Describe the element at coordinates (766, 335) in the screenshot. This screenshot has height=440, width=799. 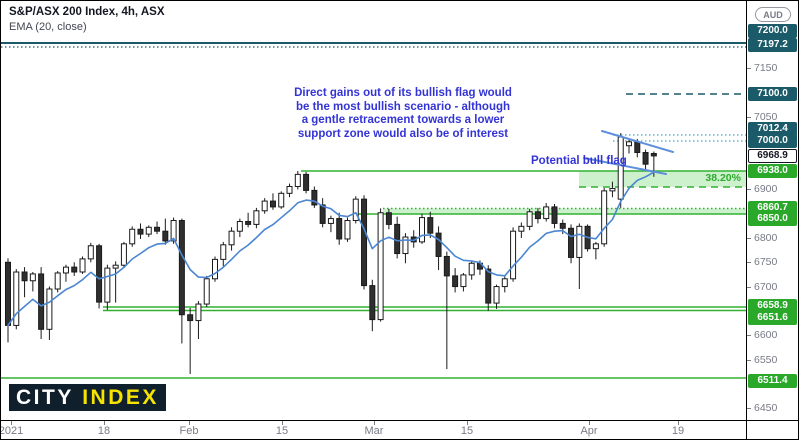
I see `price-gridline-label: 6600` at that location.